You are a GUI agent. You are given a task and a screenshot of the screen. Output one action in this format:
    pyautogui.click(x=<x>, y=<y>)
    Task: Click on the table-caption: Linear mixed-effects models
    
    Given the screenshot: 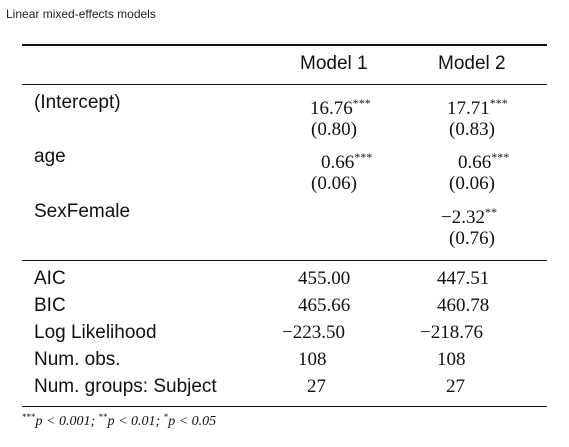 What is the action you would take?
    pyautogui.click(x=81, y=14)
    